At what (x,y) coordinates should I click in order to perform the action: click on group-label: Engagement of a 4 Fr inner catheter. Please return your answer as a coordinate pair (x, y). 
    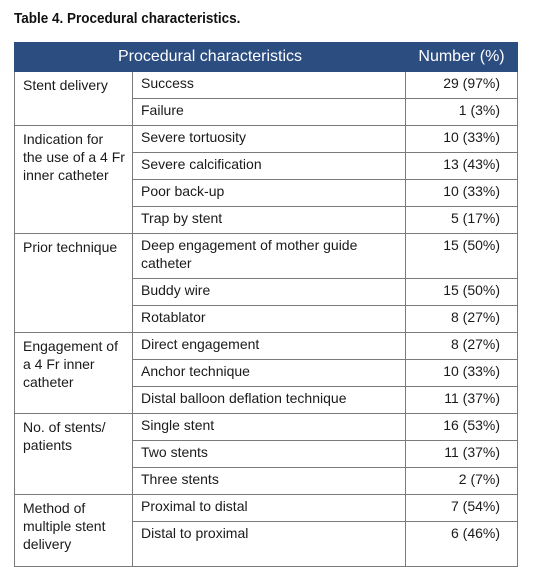
    Looking at the image, I should click on (73, 373).